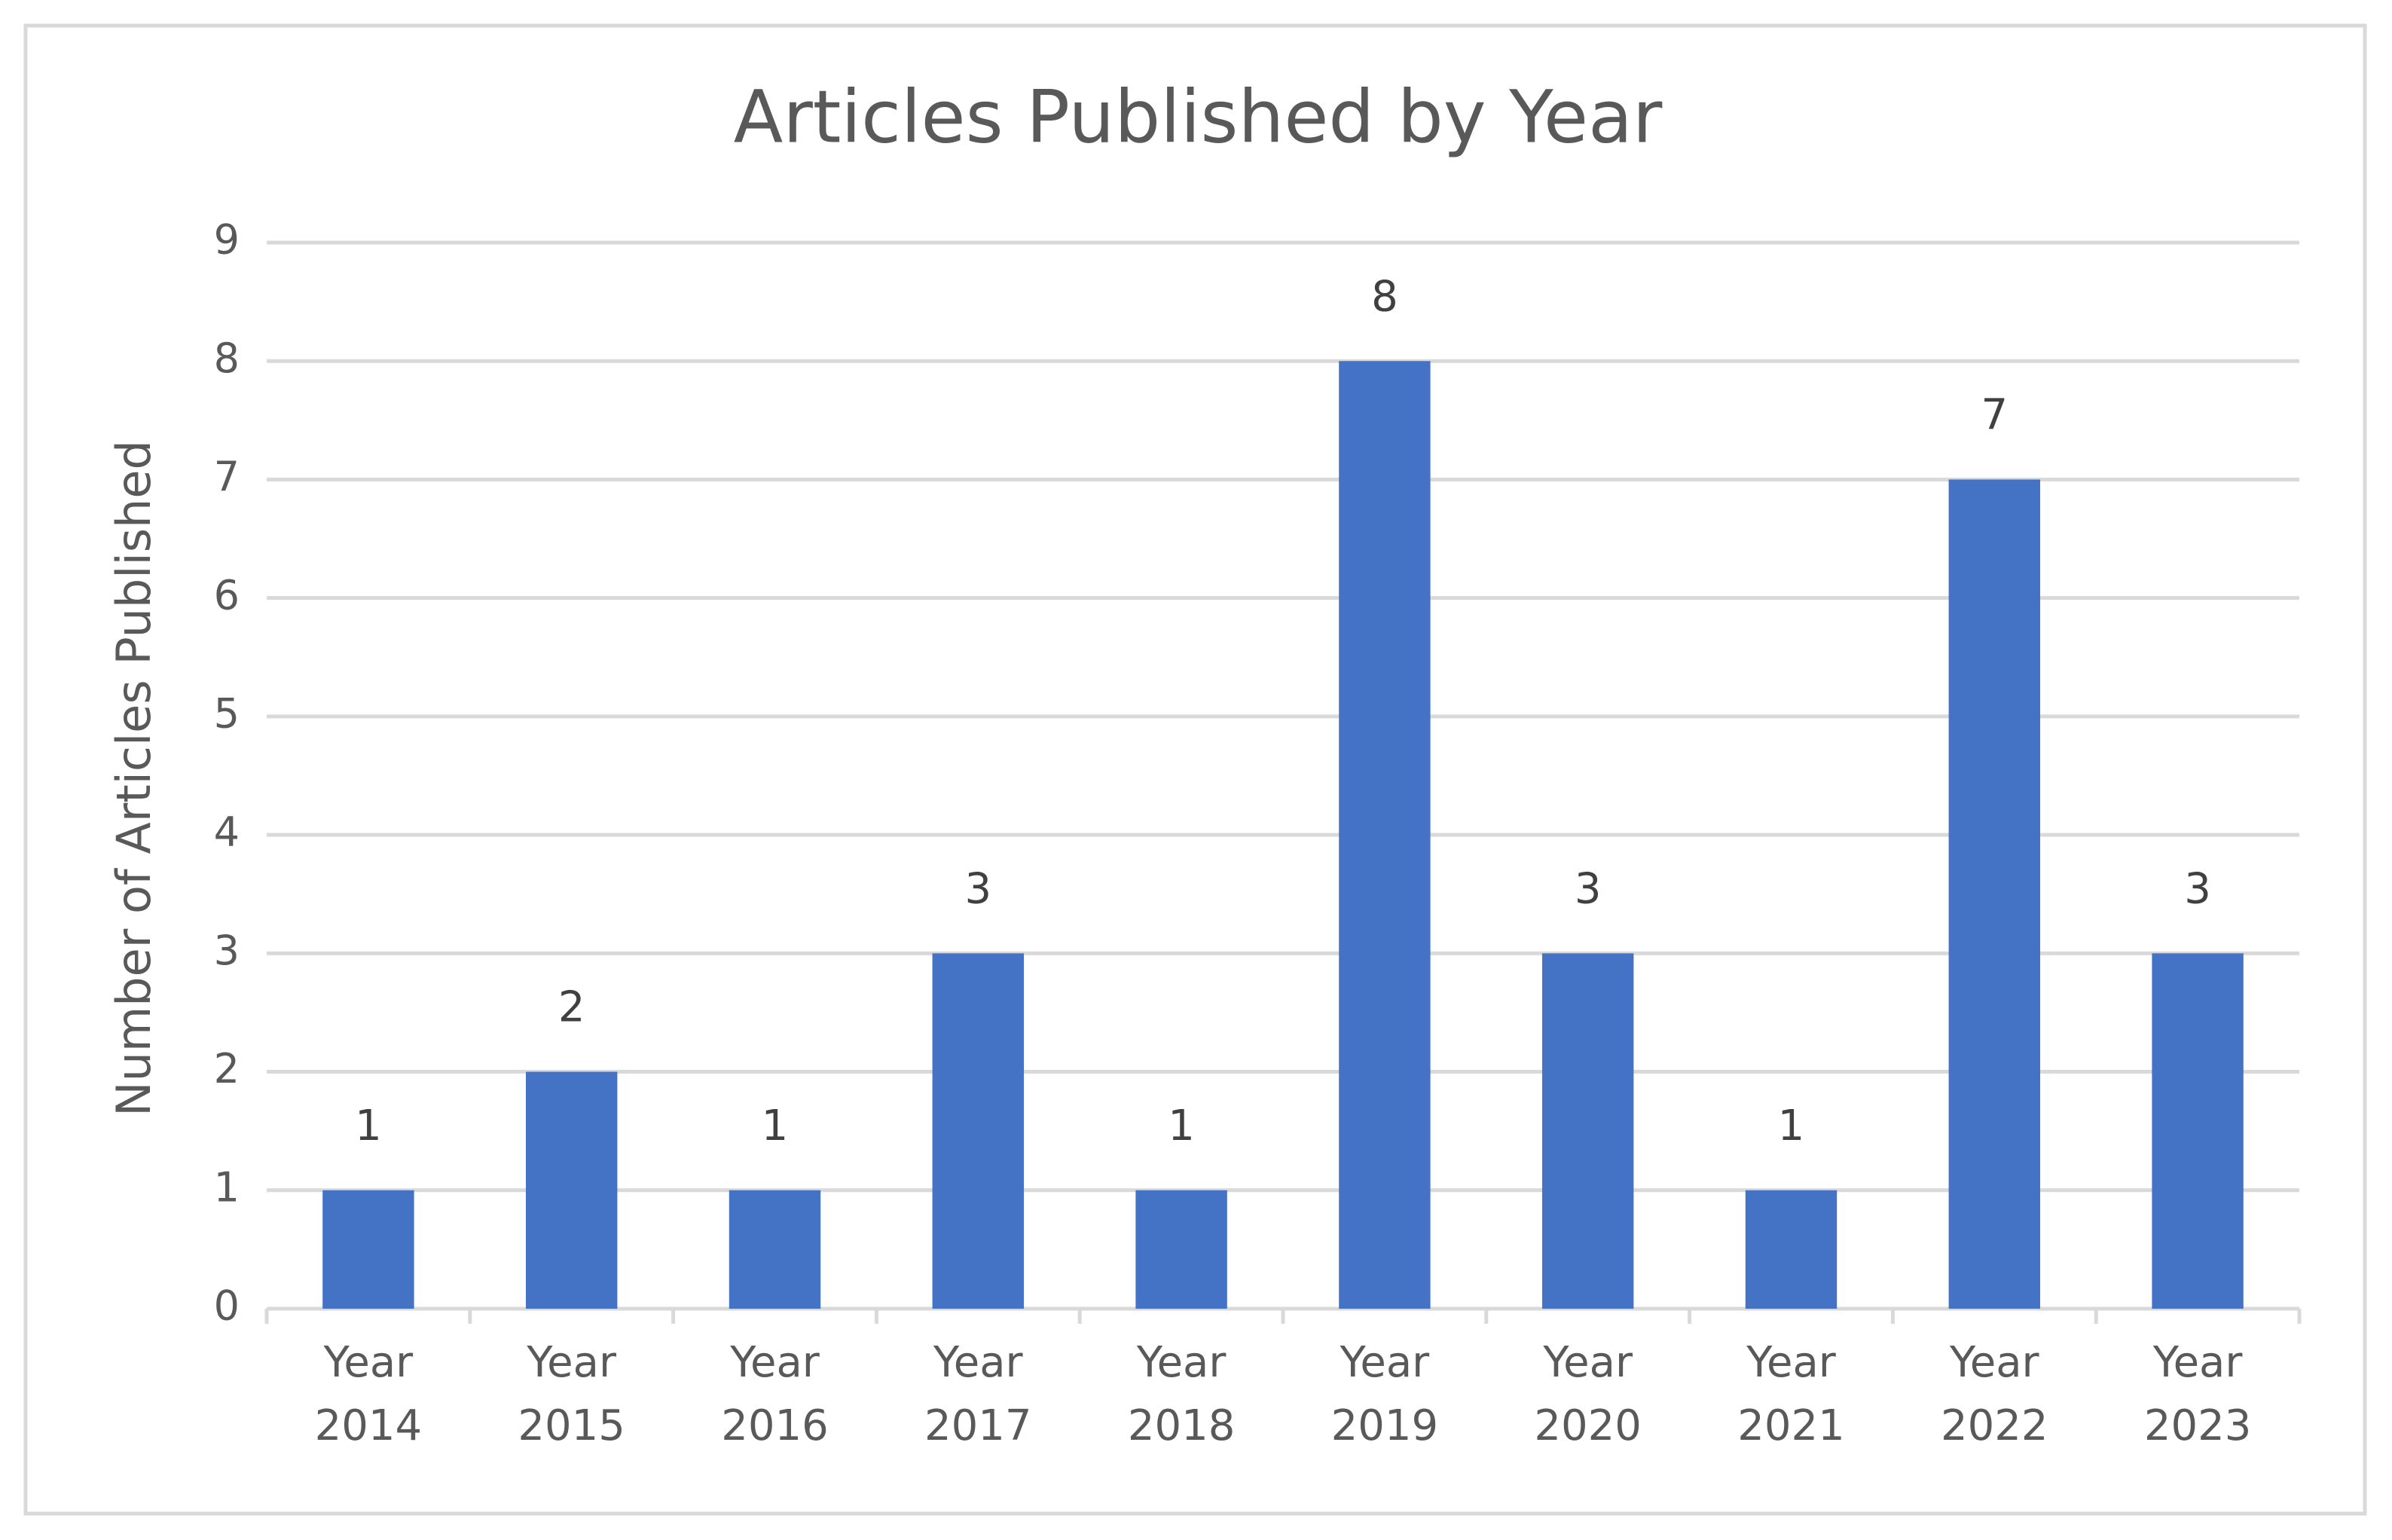  Describe the element at coordinates (227, 832) in the screenshot. I see `y-tick-label: 4` at that location.